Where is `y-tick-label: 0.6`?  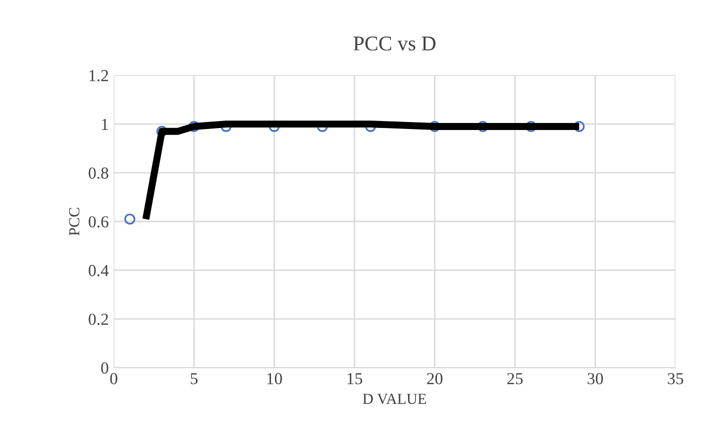 y-tick-label: 0.6 is located at coordinates (98, 222).